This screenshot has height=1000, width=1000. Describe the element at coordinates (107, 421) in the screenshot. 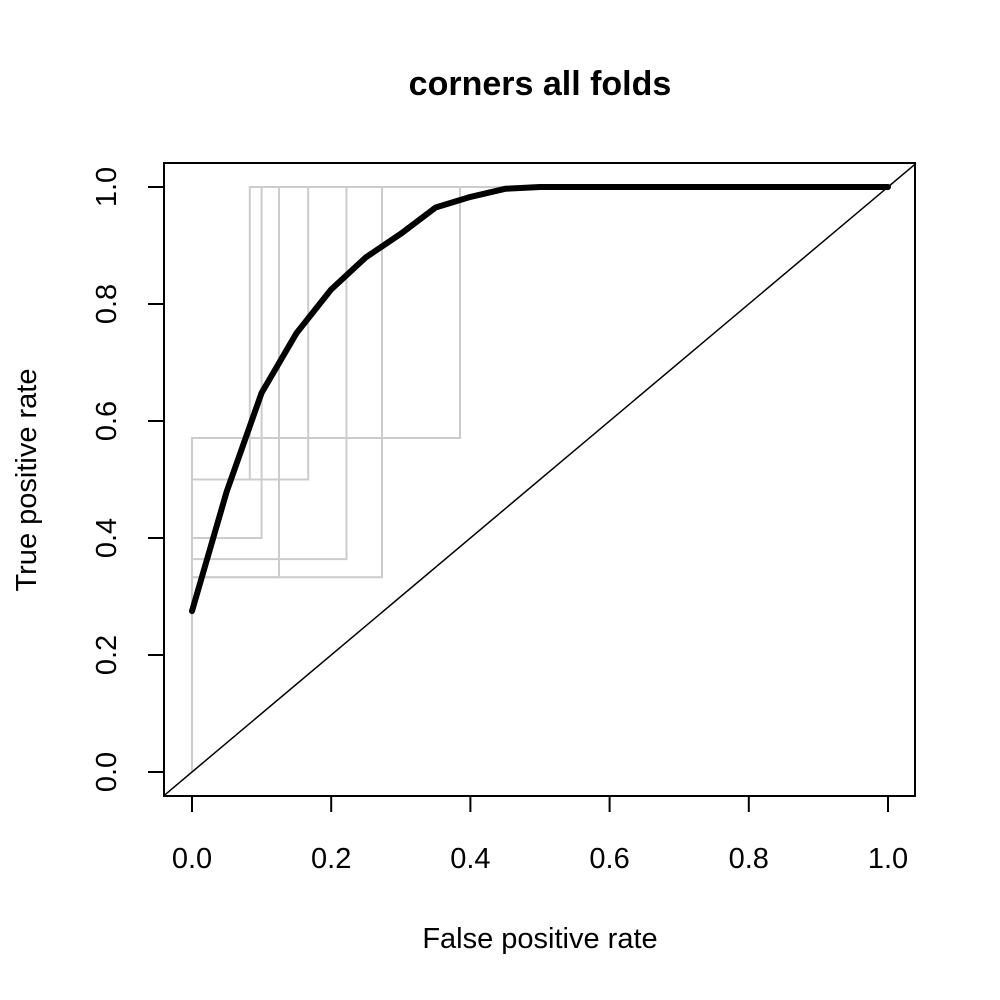

I see `y-tick-label: 0.6` at that location.